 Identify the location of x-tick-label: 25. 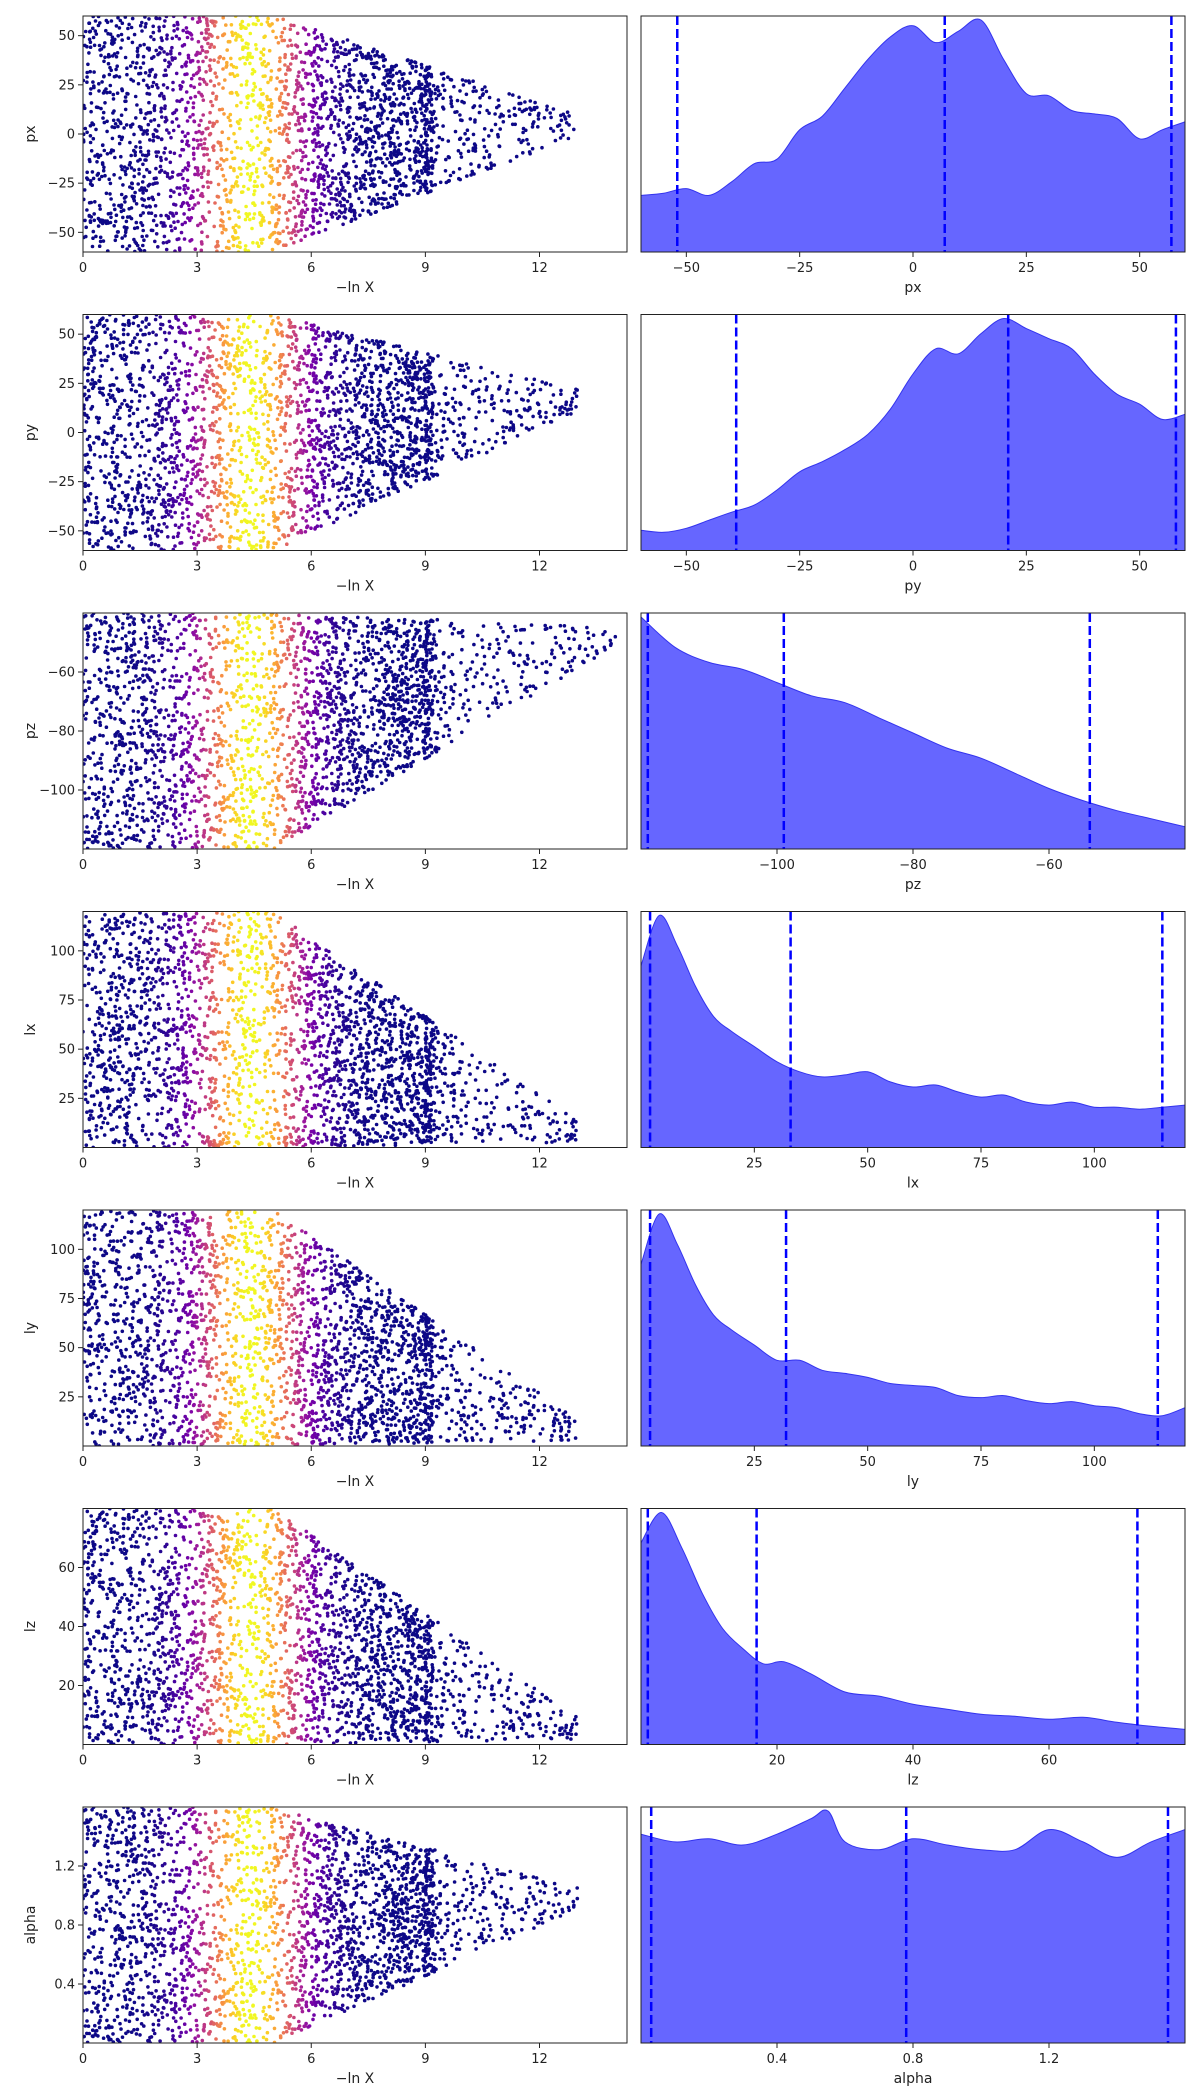
(1026, 268).